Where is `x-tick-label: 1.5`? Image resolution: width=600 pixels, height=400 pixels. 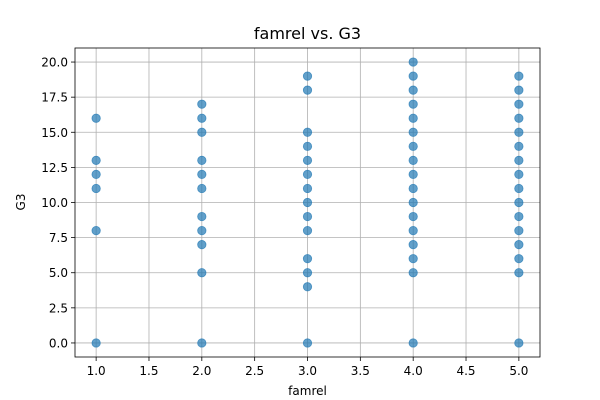 x-tick-label: 1.5 is located at coordinates (148, 371).